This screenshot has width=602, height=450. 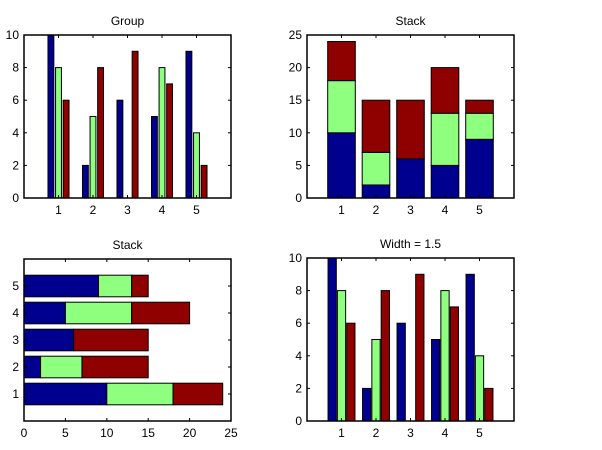 I want to click on chart-title: Width = 1.5, so click(x=410, y=244).